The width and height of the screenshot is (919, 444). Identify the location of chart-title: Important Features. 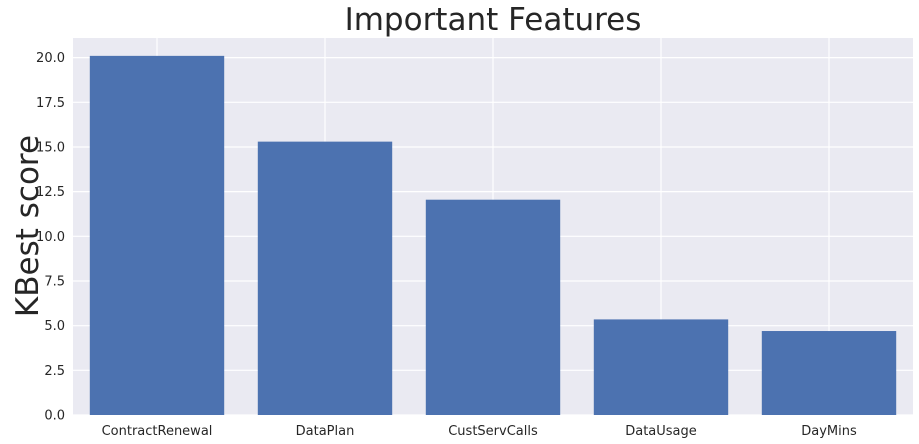
(493, 20).